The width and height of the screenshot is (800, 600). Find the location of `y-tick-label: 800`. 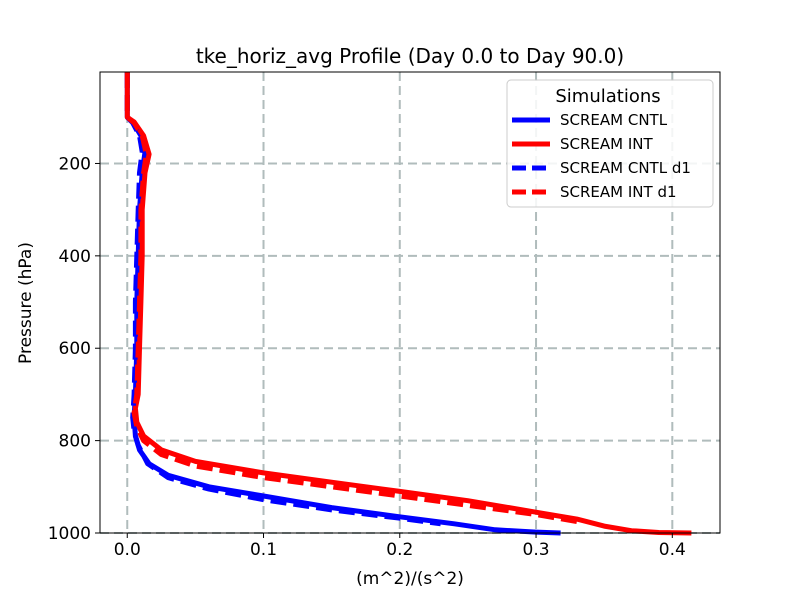

y-tick-label: 800 is located at coordinates (75, 442).